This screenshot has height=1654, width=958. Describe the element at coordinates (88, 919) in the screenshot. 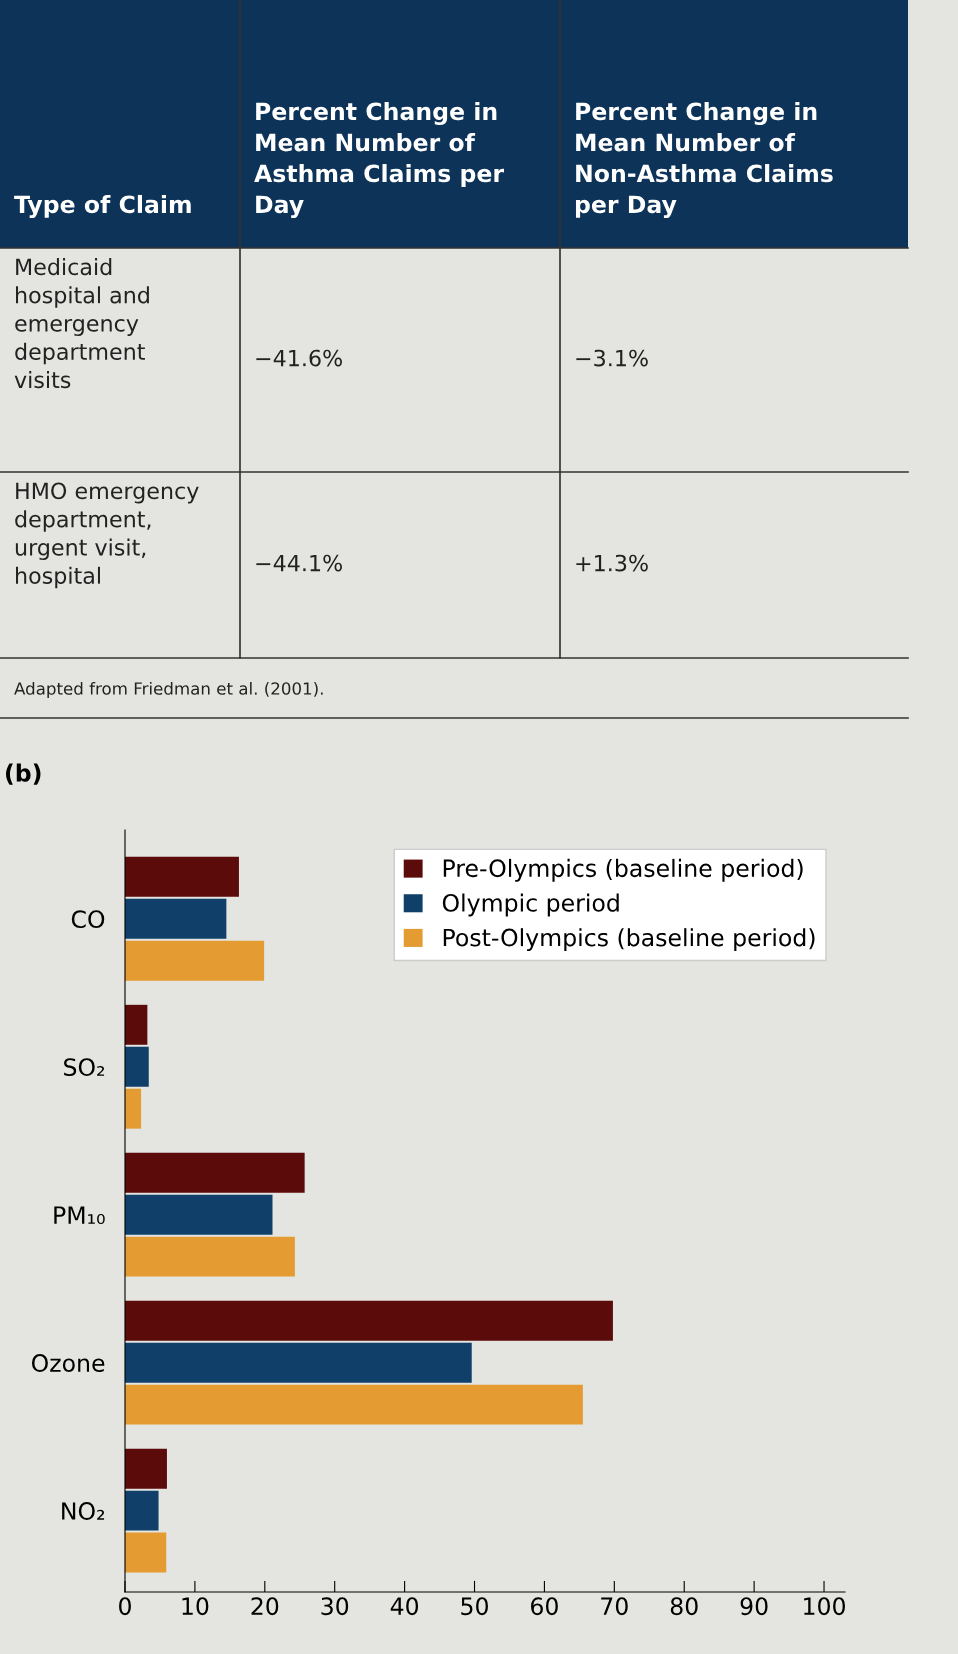

I see `y-tick-label: CO` at that location.